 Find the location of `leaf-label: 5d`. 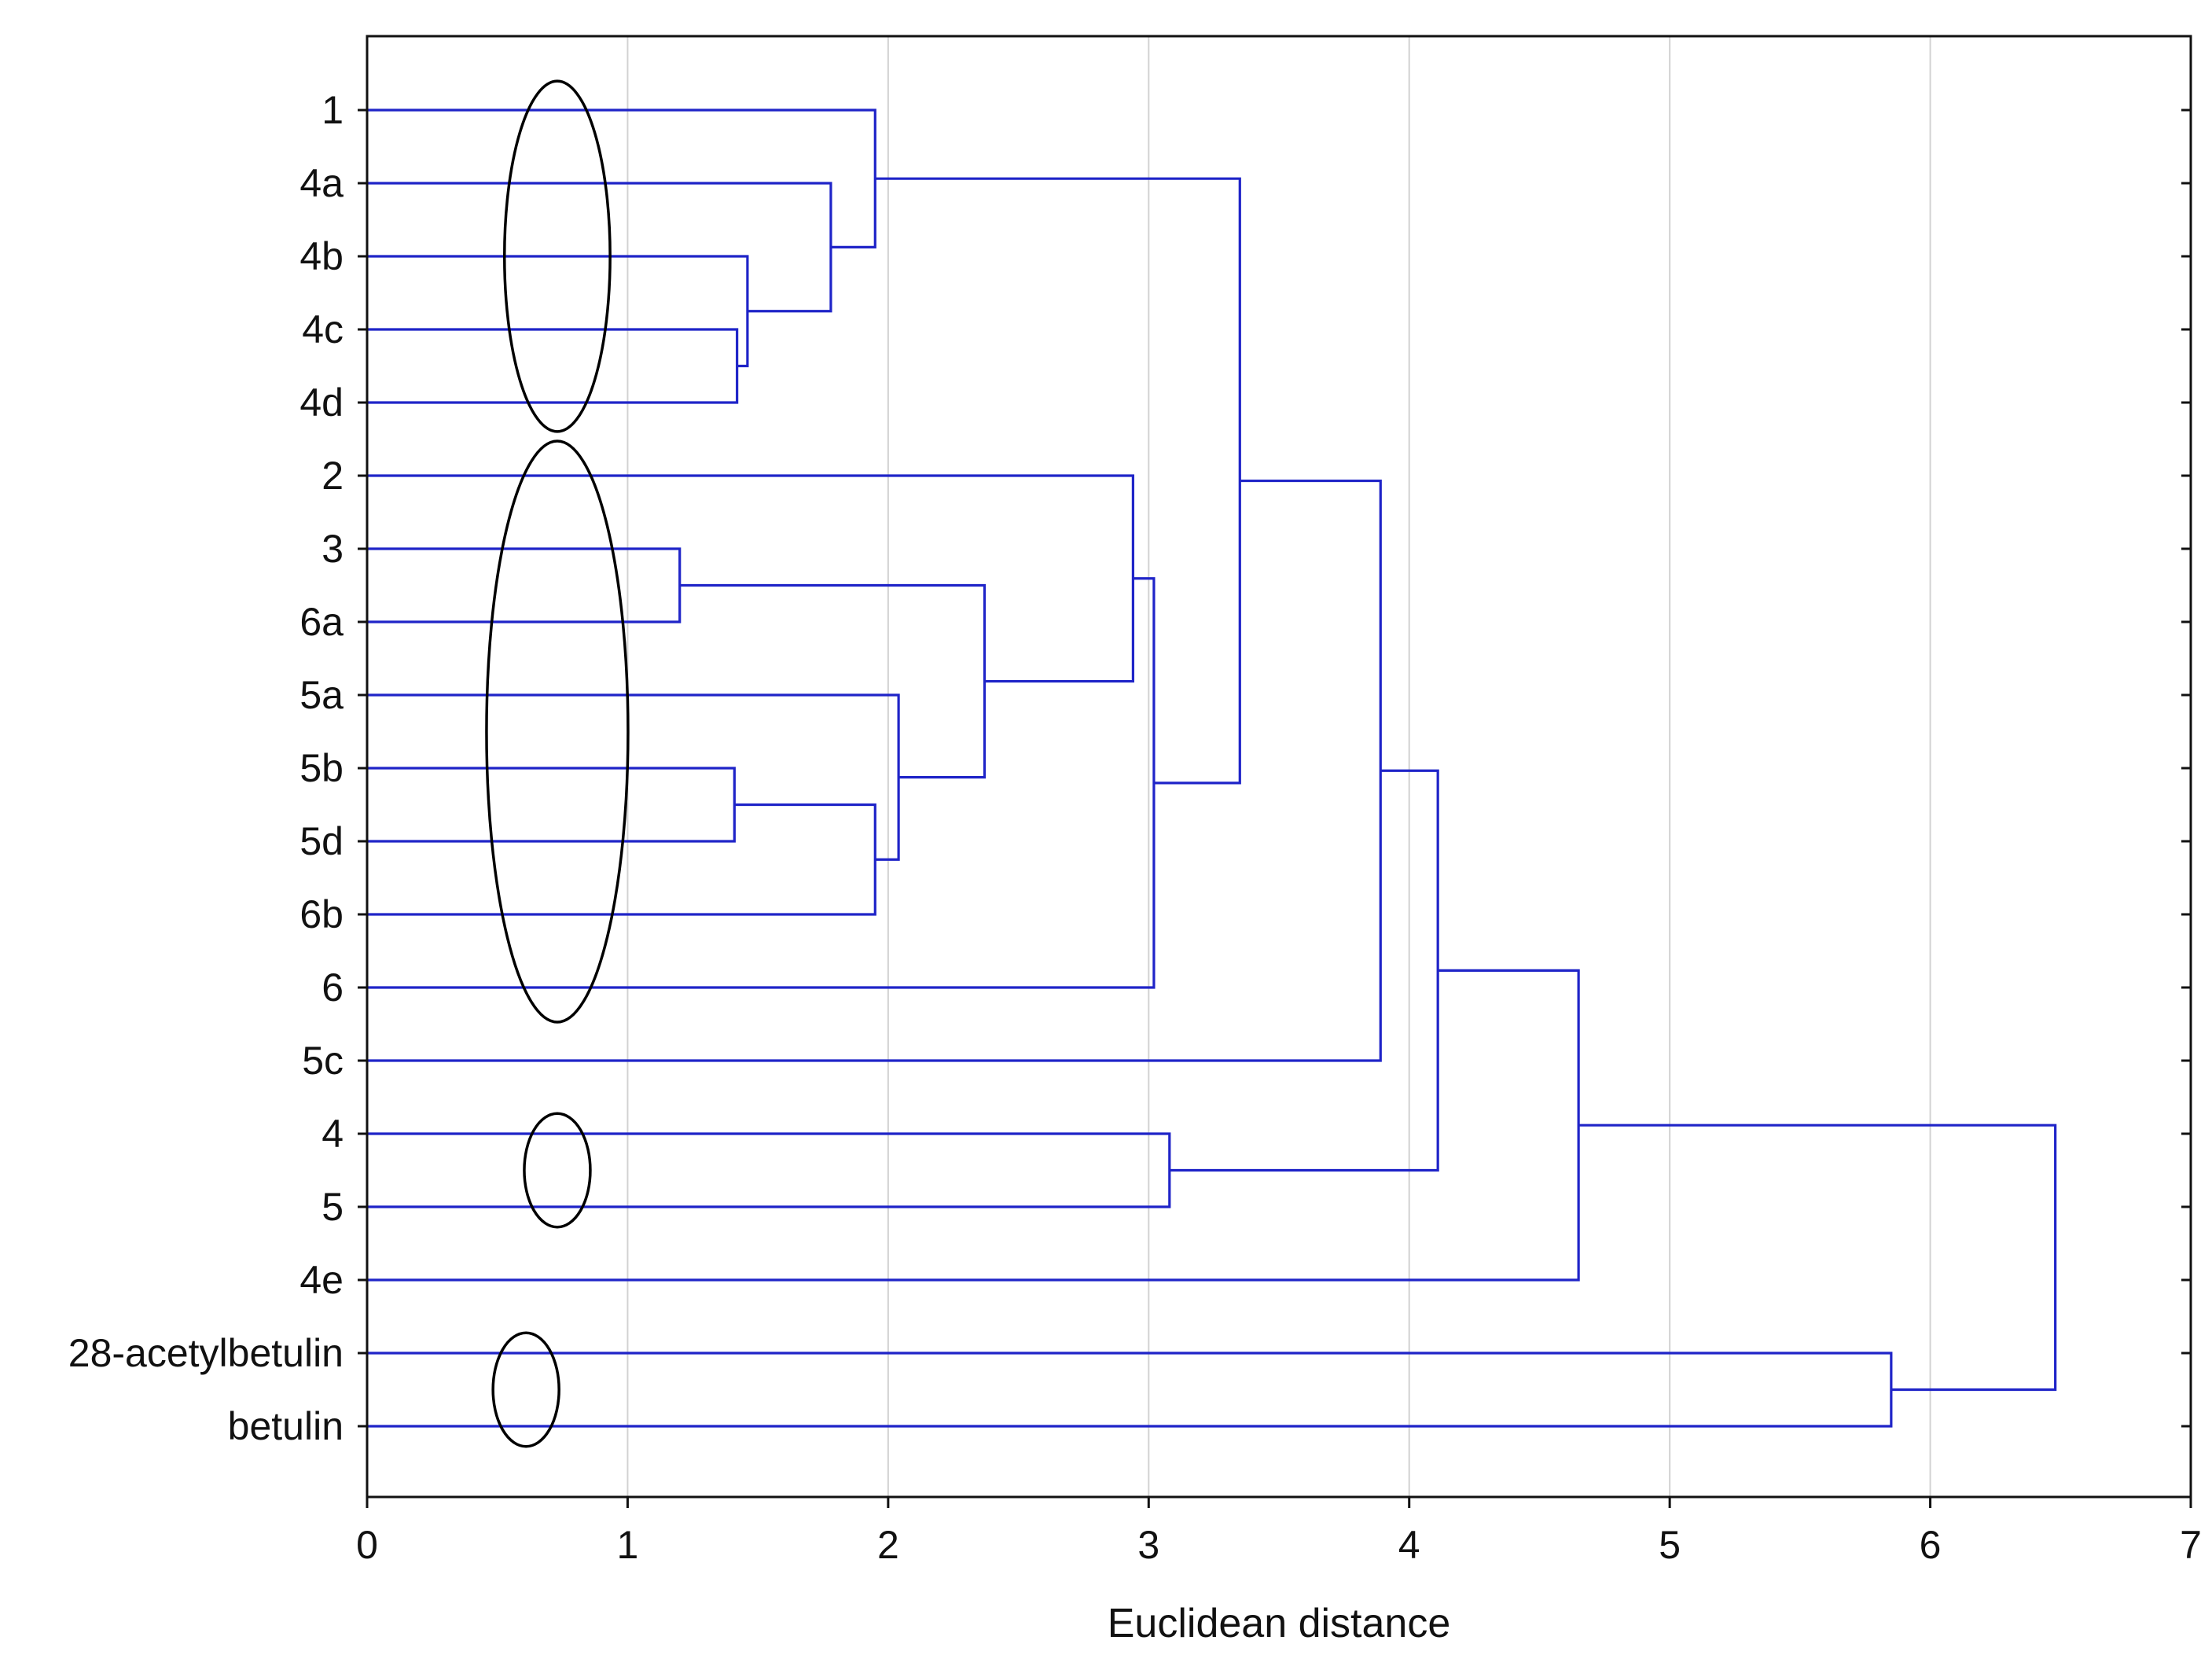

leaf-label: 5d is located at coordinates (321, 841).